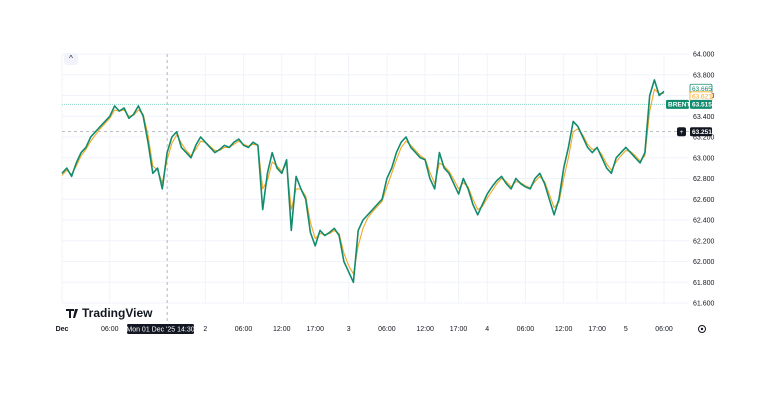 Image resolution: width=768 pixels, height=407 pixels. I want to click on y-tick-label: 63.400, so click(704, 117).